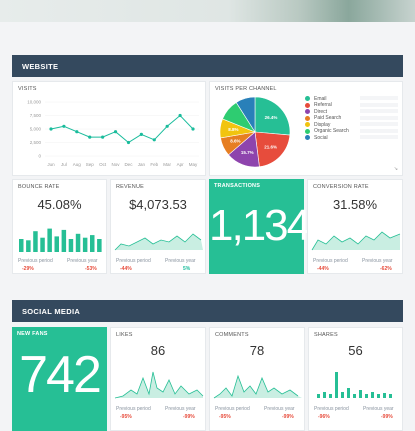  What do you see at coordinates (133, 409) in the screenshot?
I see `likes-prev-label: Previous period` at bounding box center [133, 409].